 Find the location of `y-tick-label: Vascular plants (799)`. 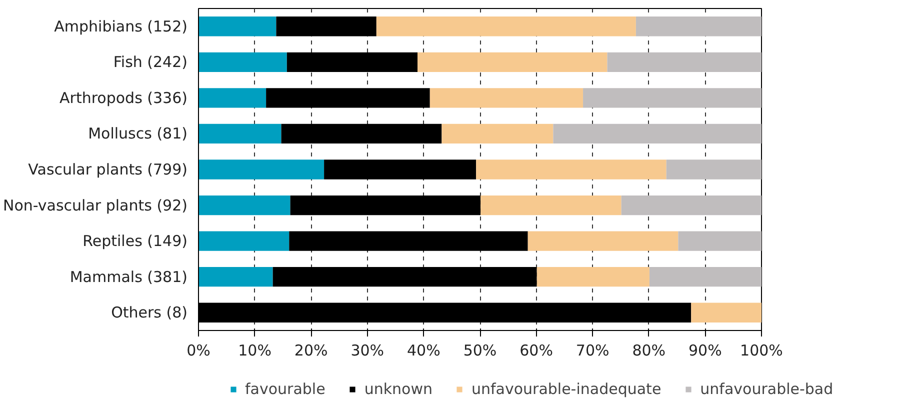

y-tick-label: Vascular plants (799) is located at coordinates (108, 169).